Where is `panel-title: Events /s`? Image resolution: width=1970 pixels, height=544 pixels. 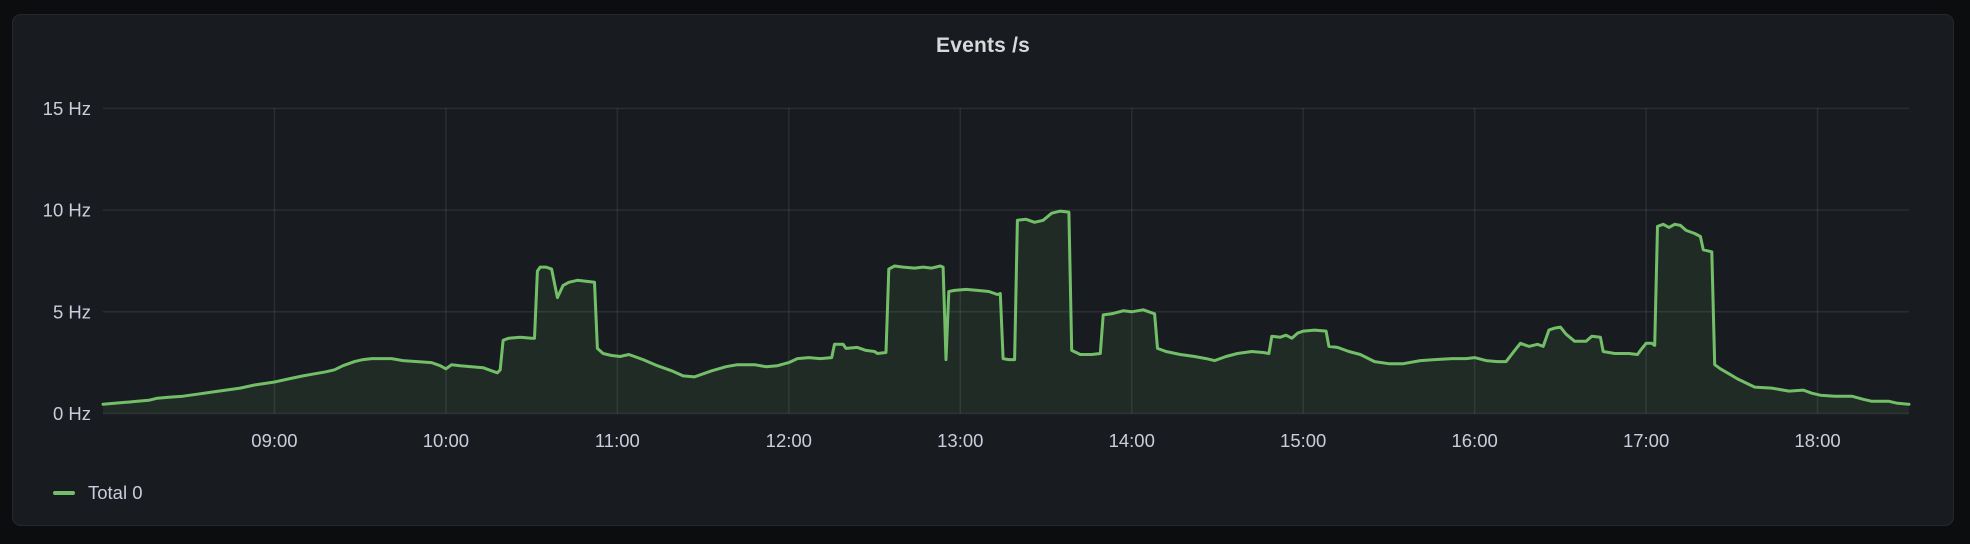 panel-title: Events /s is located at coordinates (982, 45).